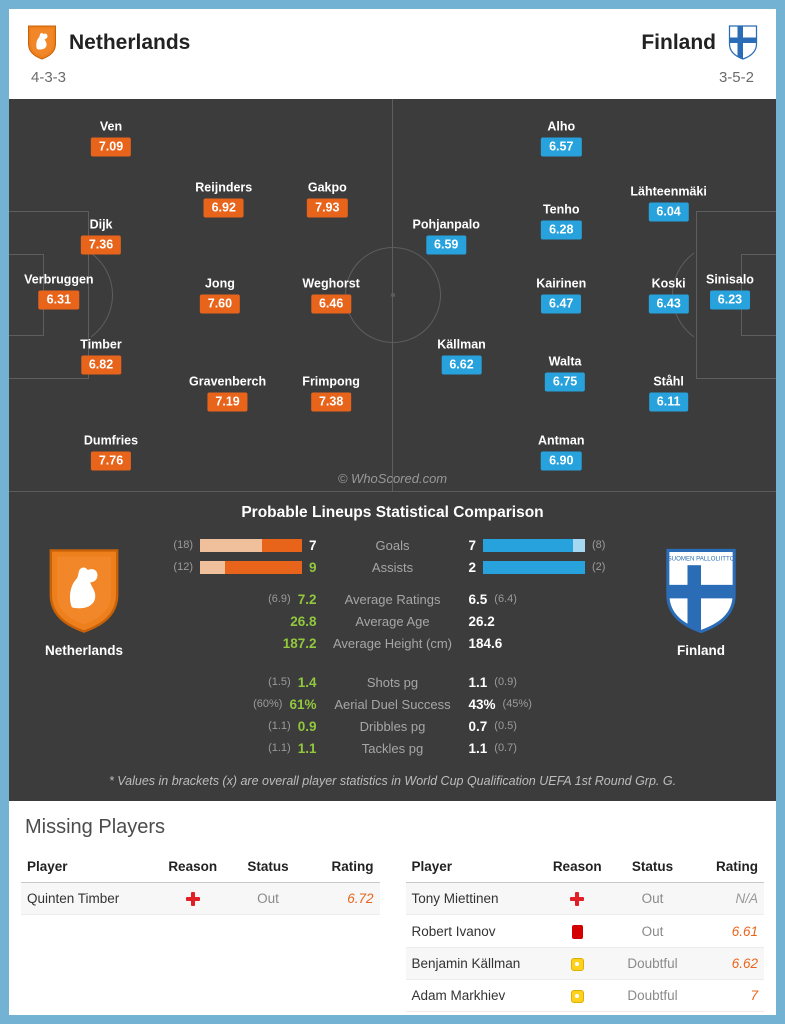 This screenshot has height=1024, width=785. I want to click on player-rating-badge: 7.38, so click(331, 402).